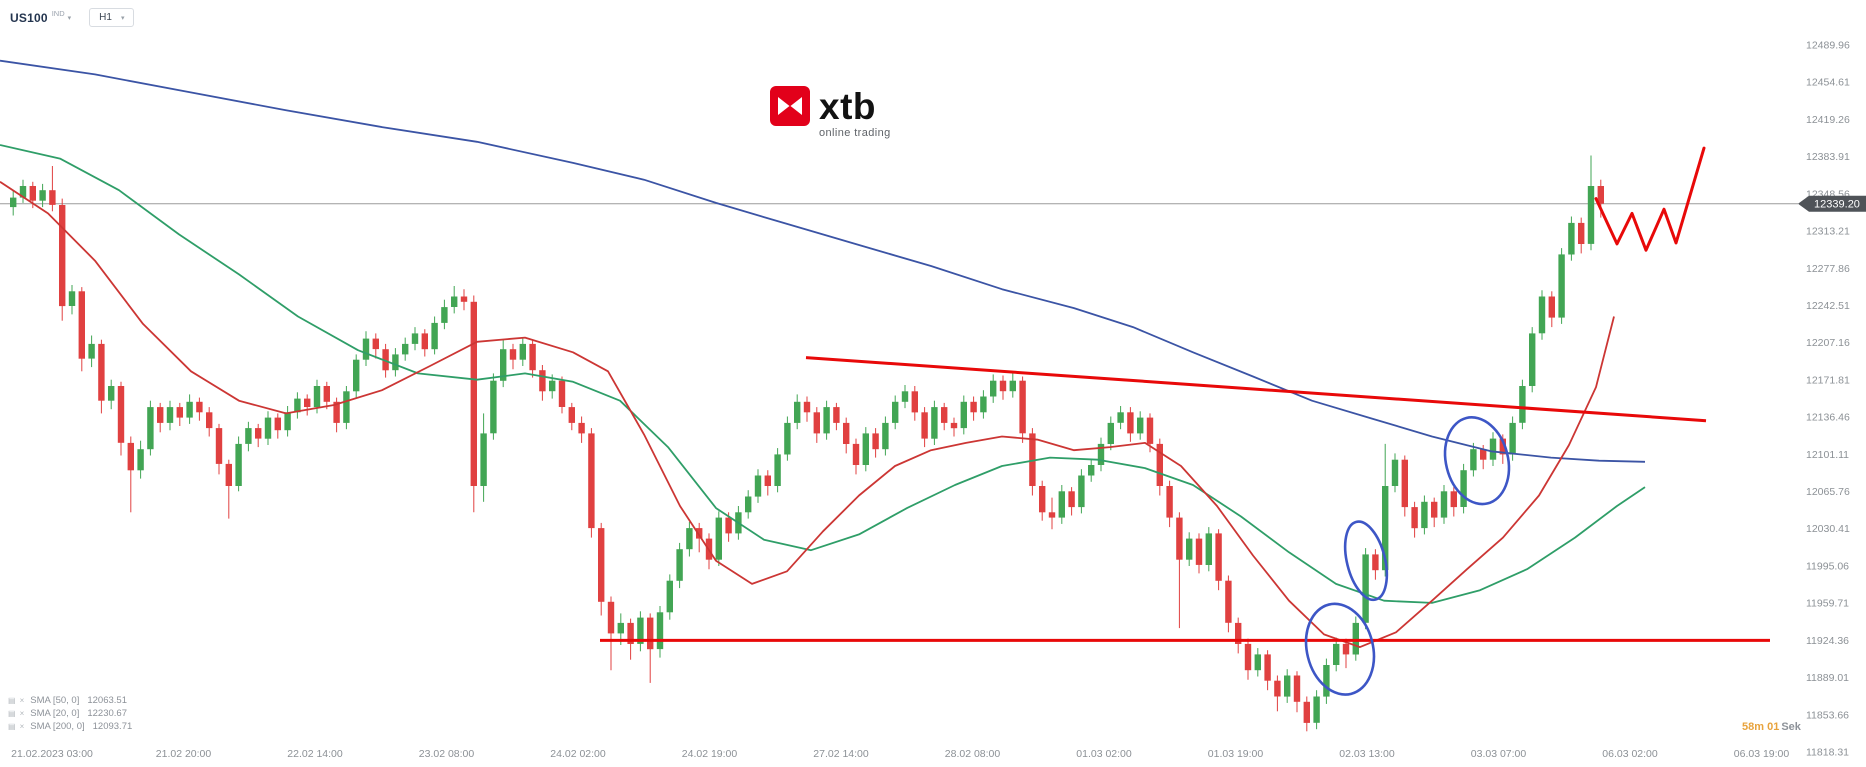 This screenshot has width=1866, height=767. What do you see at coordinates (69, 18) in the screenshot?
I see `symbol-caret-icon: ▾` at bounding box center [69, 18].